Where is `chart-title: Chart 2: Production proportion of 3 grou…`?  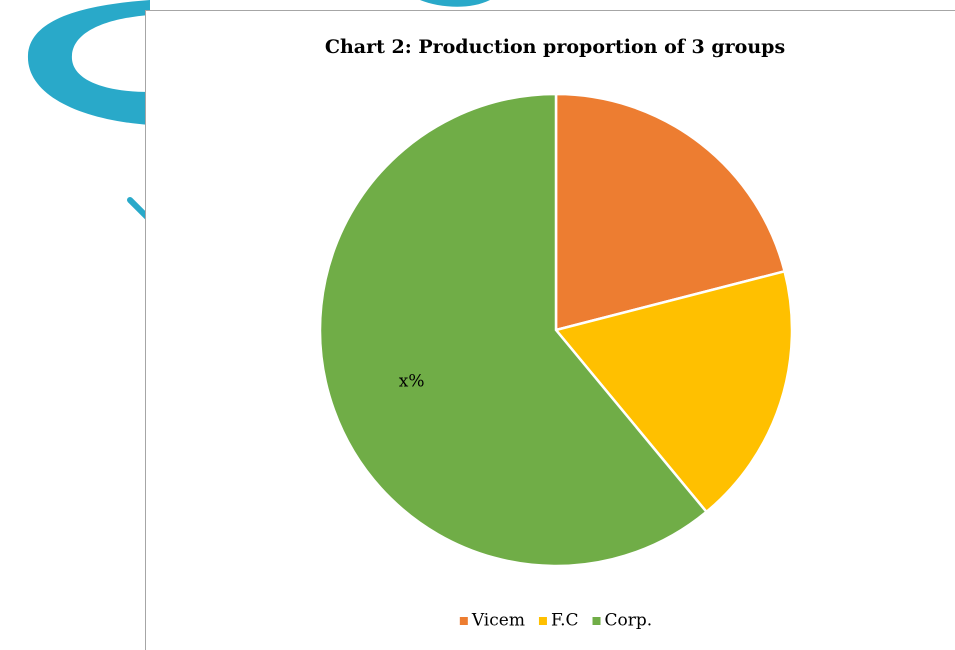 chart-title: Chart 2: Production proportion of 3 grou… is located at coordinates (555, 47).